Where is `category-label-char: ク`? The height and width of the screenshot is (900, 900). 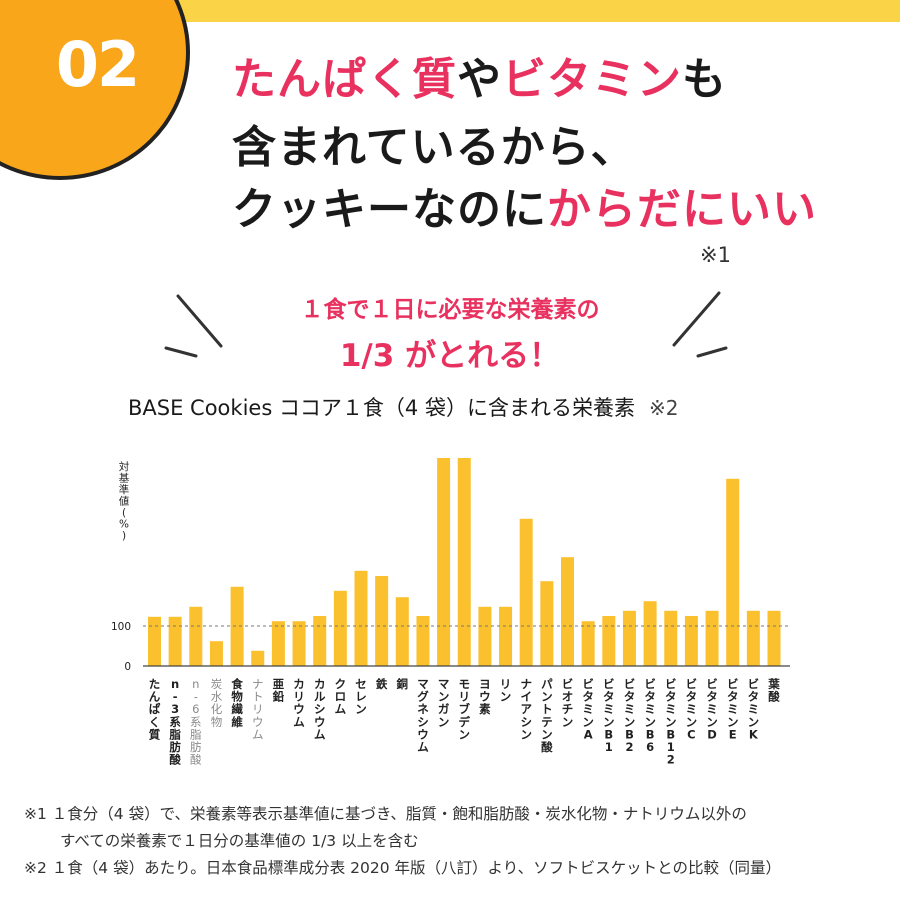
category-label-char: ク is located at coordinates (341, 684).